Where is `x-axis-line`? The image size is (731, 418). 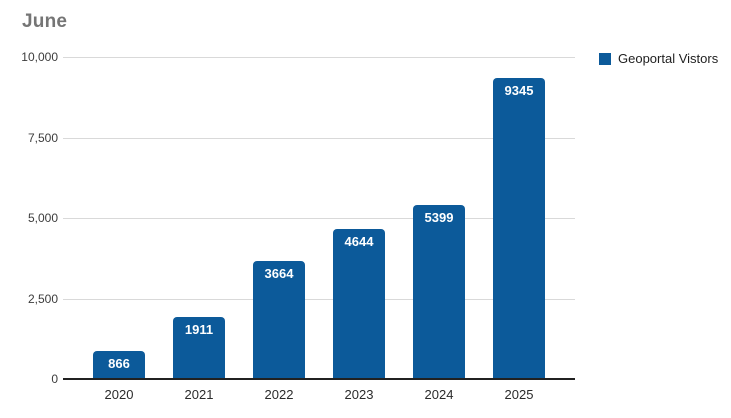
x-axis-line is located at coordinates (319, 379).